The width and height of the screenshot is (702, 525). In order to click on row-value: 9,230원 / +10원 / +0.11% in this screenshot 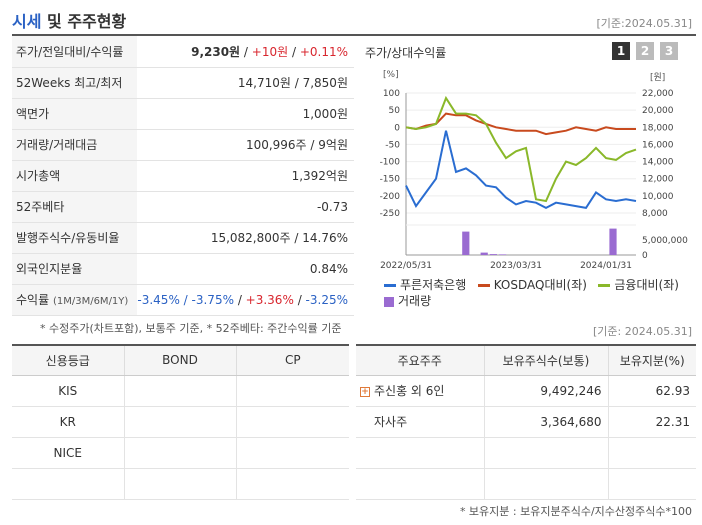, I will do `click(245, 52)`.